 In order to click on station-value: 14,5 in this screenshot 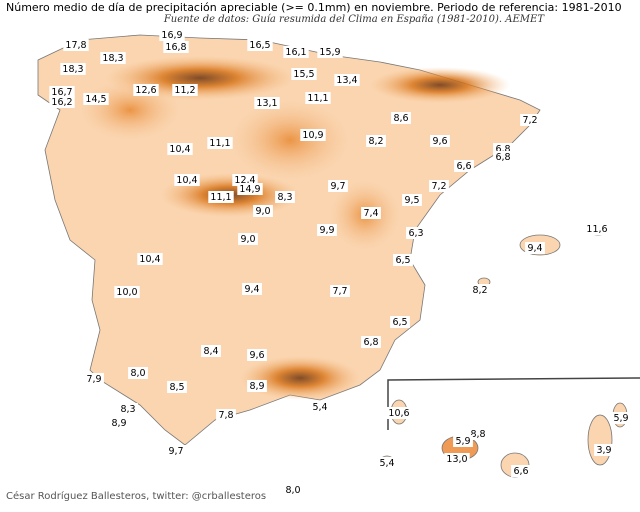, I will do `click(95, 99)`.